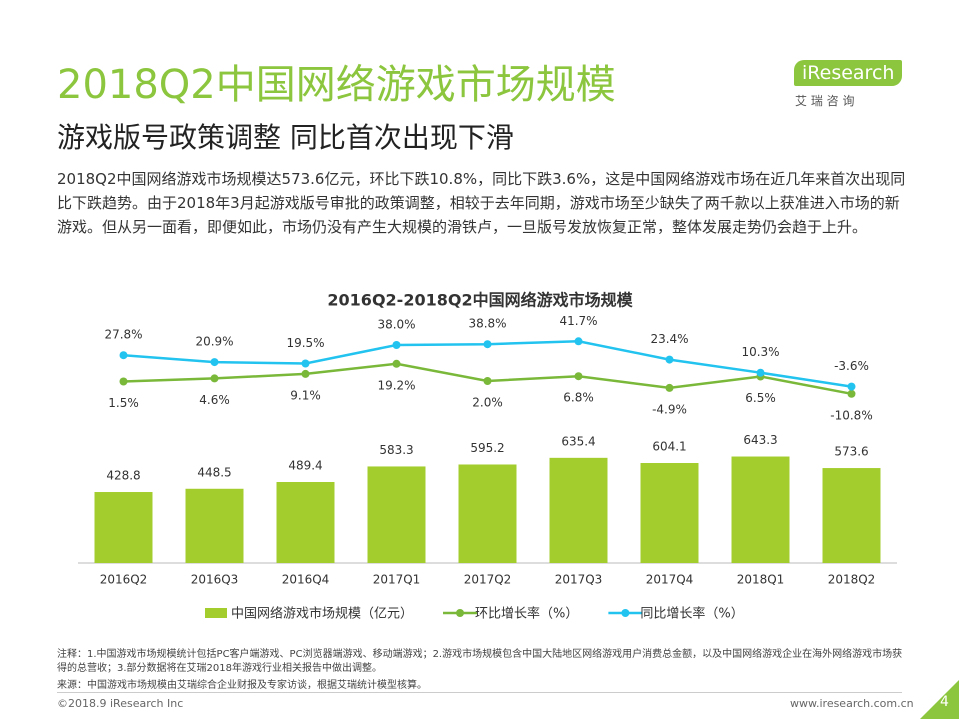  What do you see at coordinates (214, 472) in the screenshot?
I see `value-label: 448.5` at bounding box center [214, 472].